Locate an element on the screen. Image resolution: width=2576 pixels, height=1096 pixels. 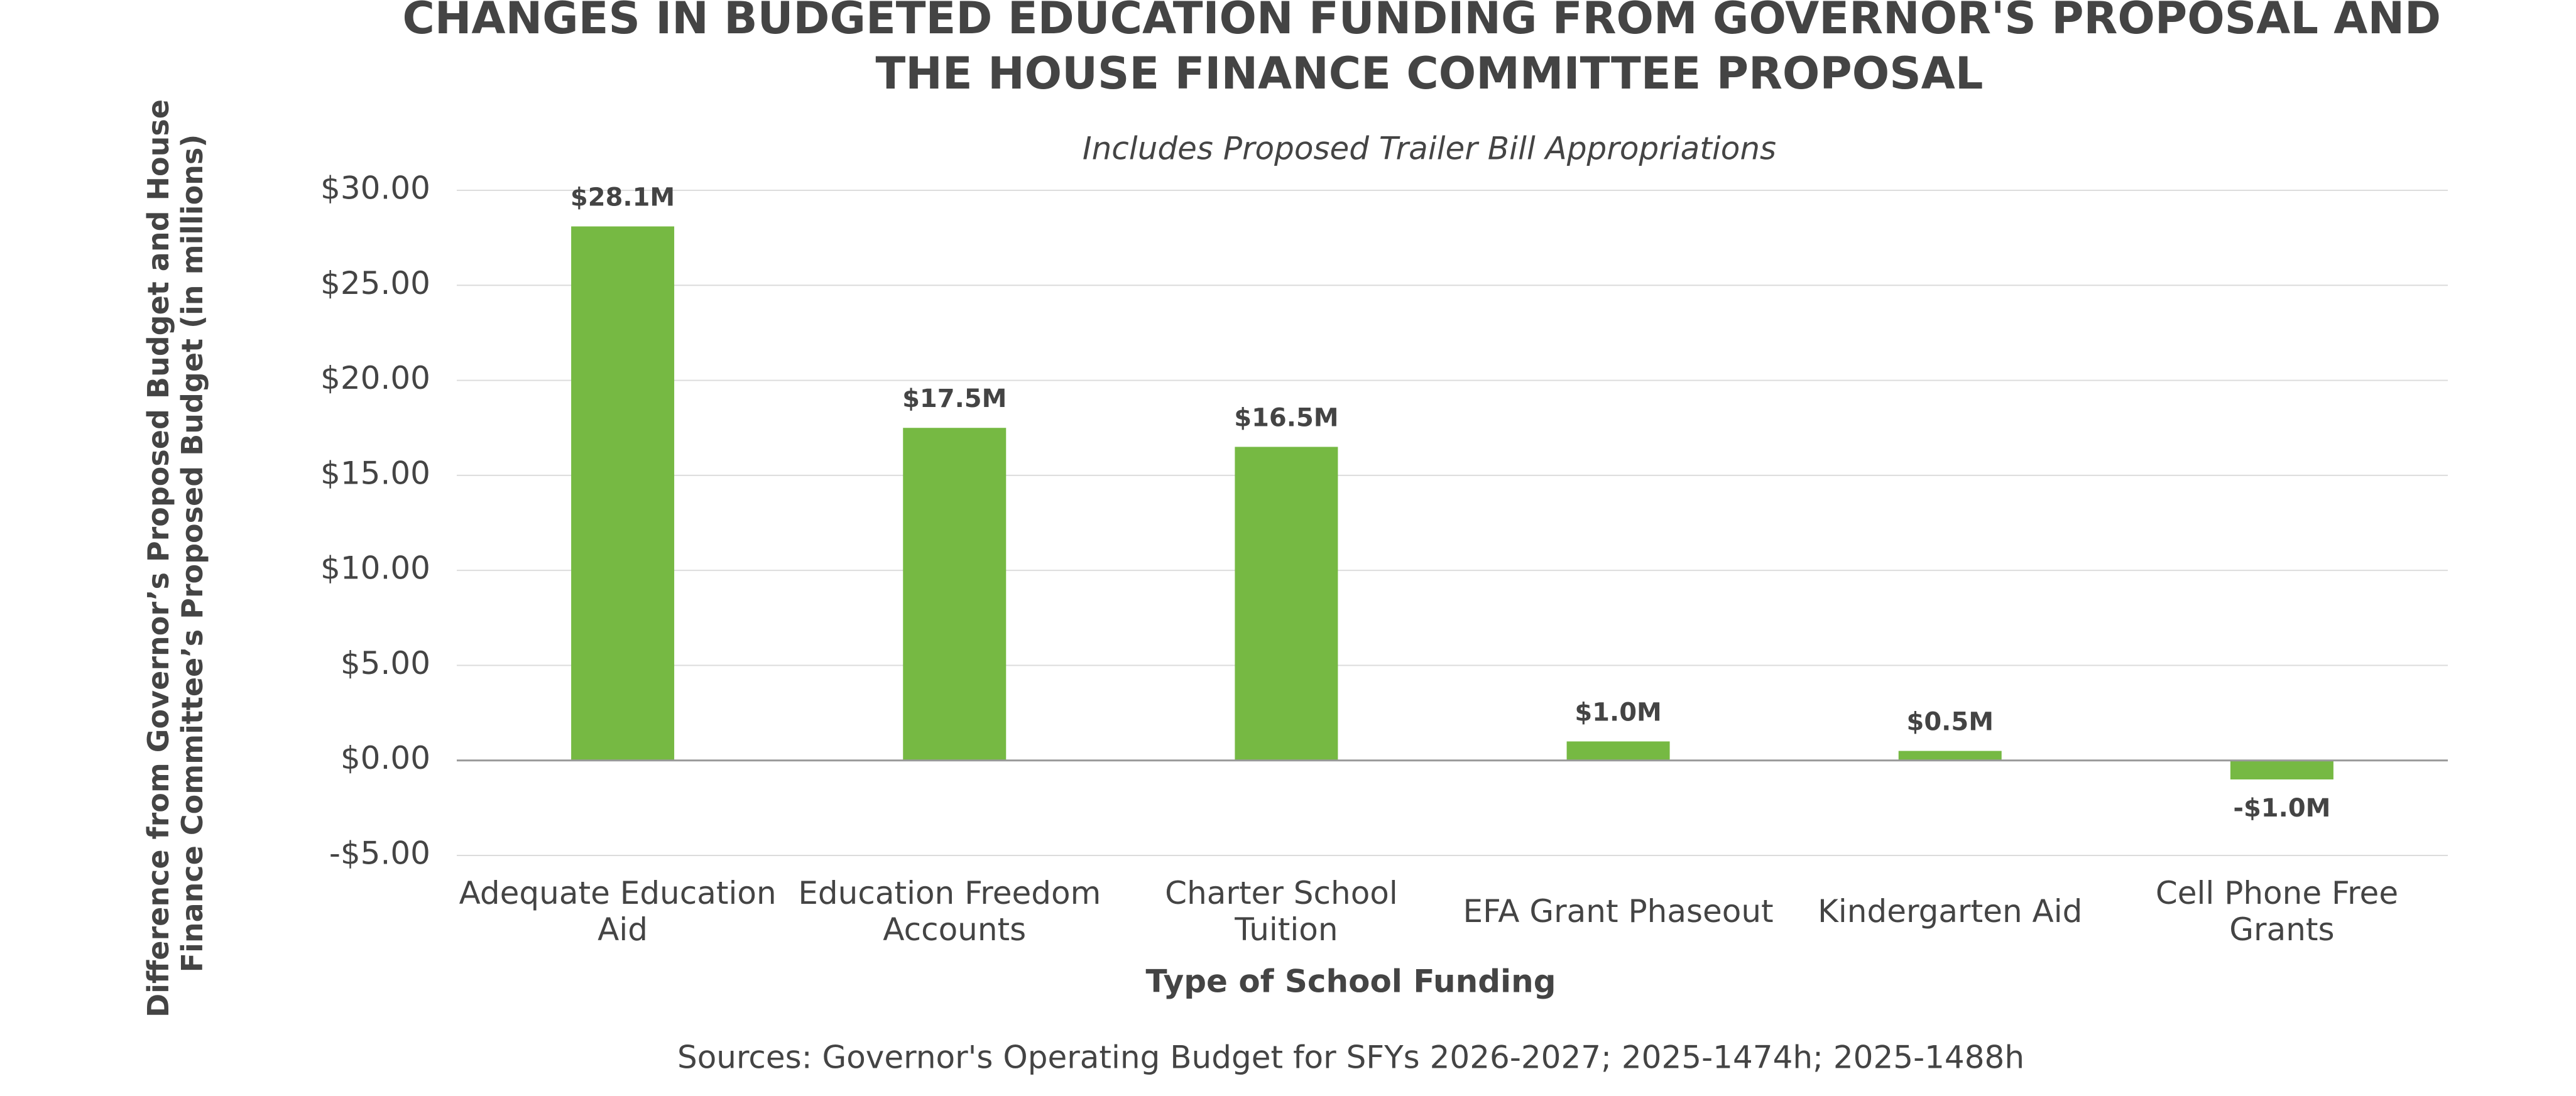
y-tick-label: $0.00 is located at coordinates (385, 758).